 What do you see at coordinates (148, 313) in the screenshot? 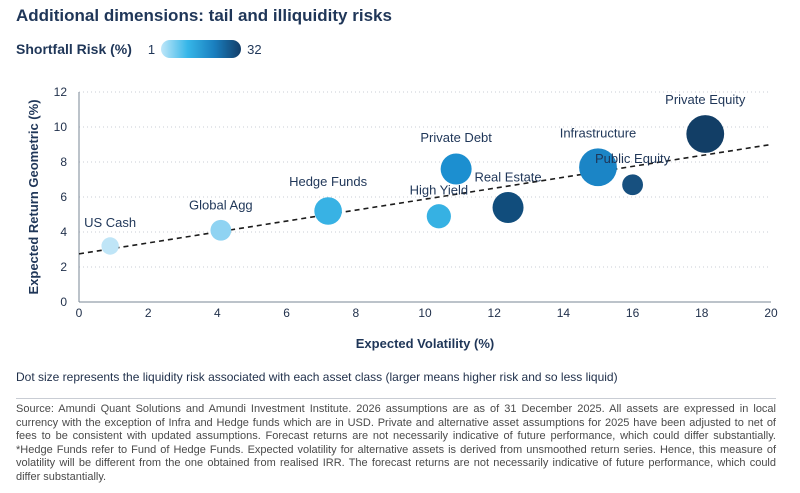
I see `x-tick-label: 2` at bounding box center [148, 313].